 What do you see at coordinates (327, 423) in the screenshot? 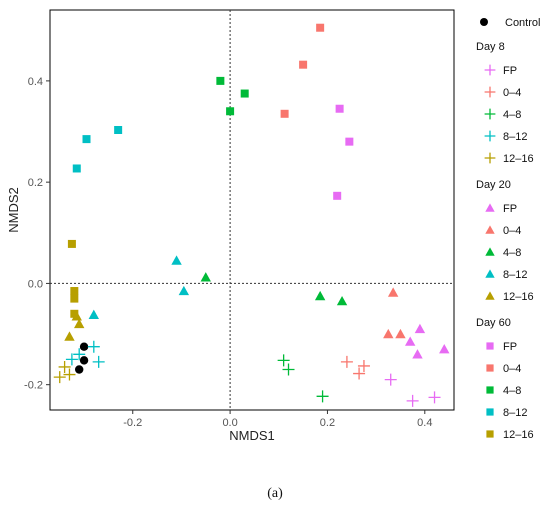
I see `x-tick-label: 0.2` at bounding box center [327, 423].